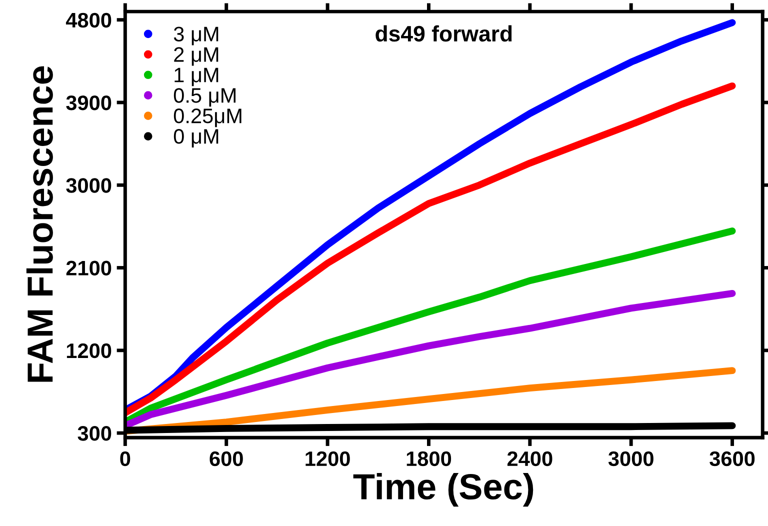 This screenshot has width=768, height=526. I want to click on x-tick-label: 600, so click(226, 458).